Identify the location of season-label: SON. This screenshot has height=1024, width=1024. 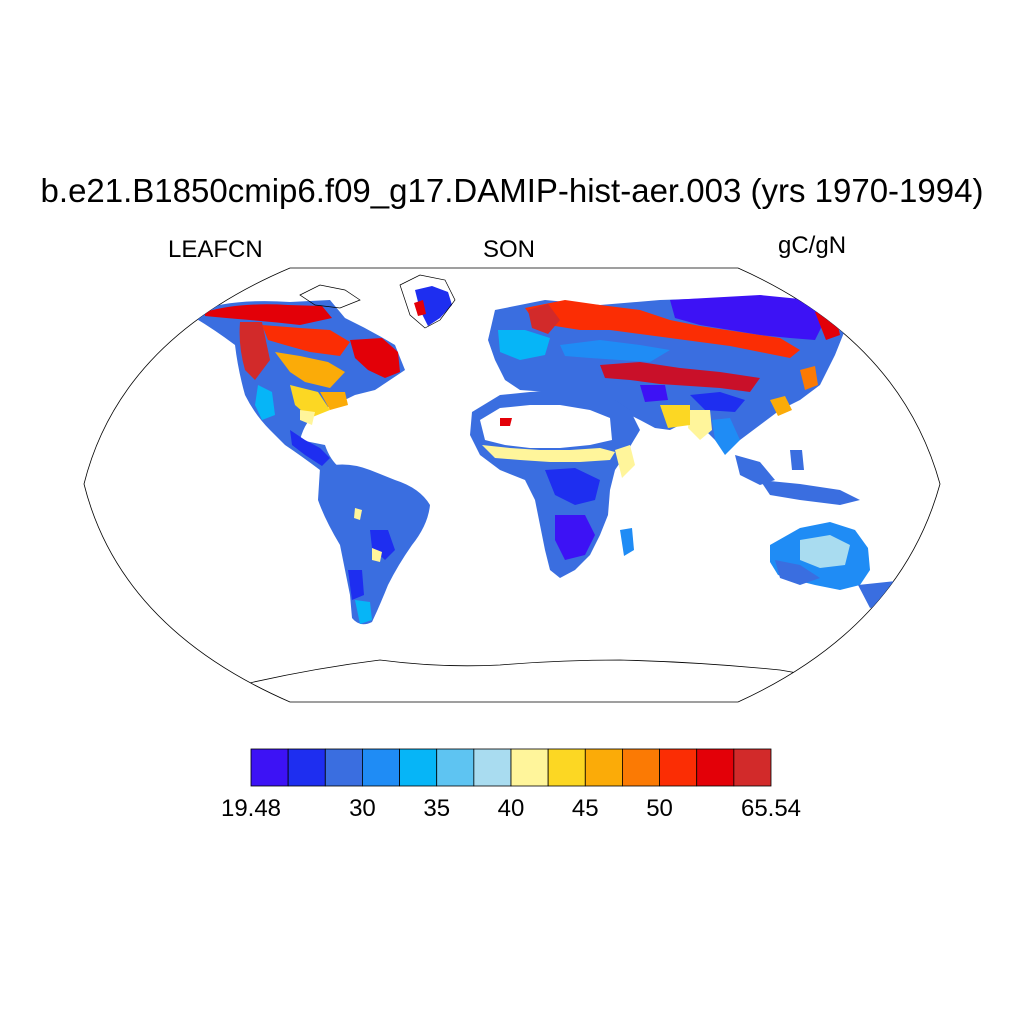
(509, 249).